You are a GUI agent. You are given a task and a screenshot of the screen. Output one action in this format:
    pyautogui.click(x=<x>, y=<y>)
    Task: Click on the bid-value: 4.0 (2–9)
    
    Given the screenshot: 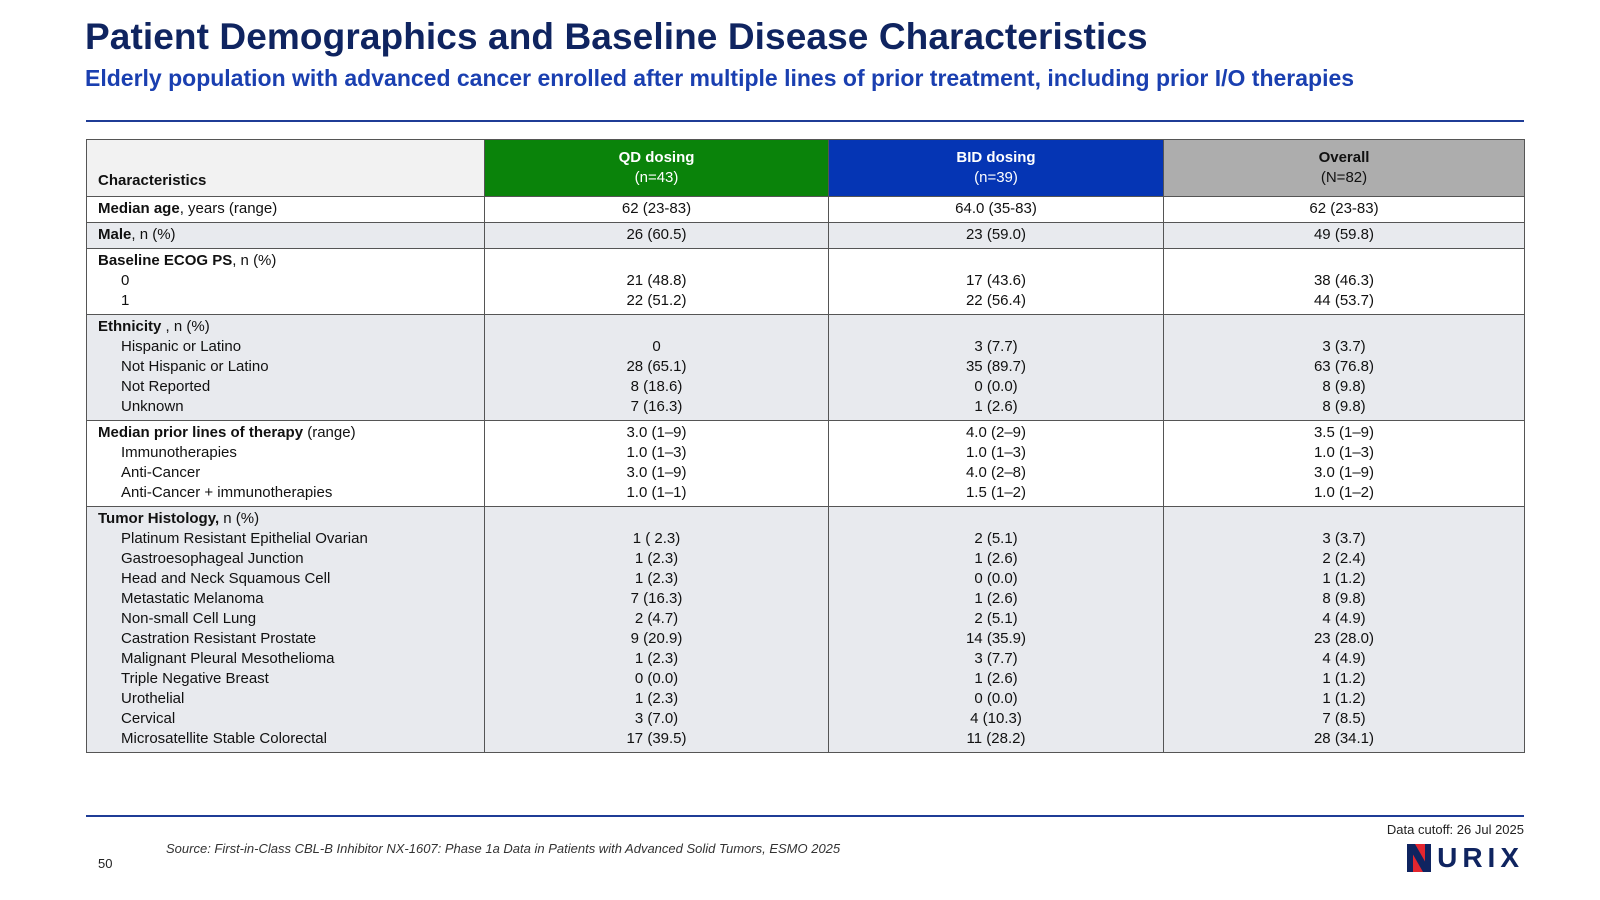 What is the action you would take?
    pyautogui.click(x=996, y=432)
    